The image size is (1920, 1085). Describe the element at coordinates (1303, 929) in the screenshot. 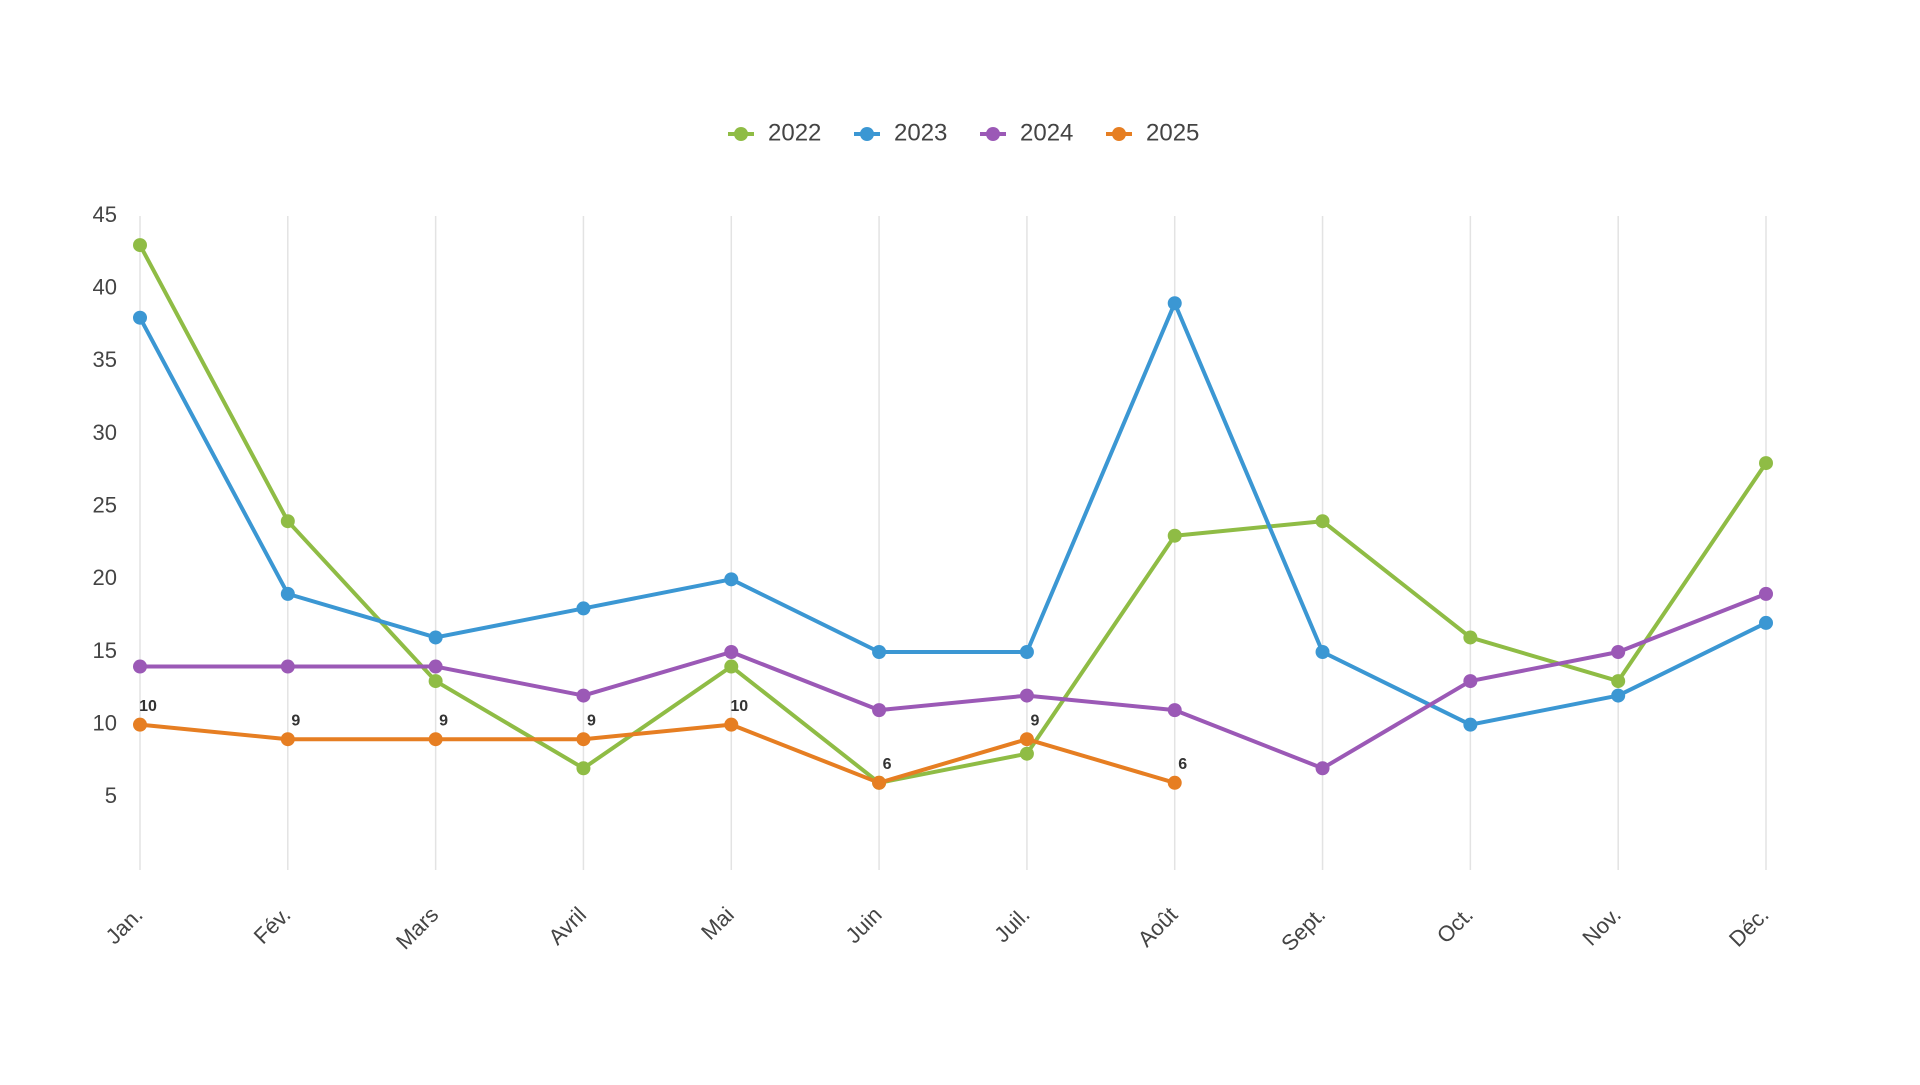

I see `x-tick-label: Sept.` at that location.